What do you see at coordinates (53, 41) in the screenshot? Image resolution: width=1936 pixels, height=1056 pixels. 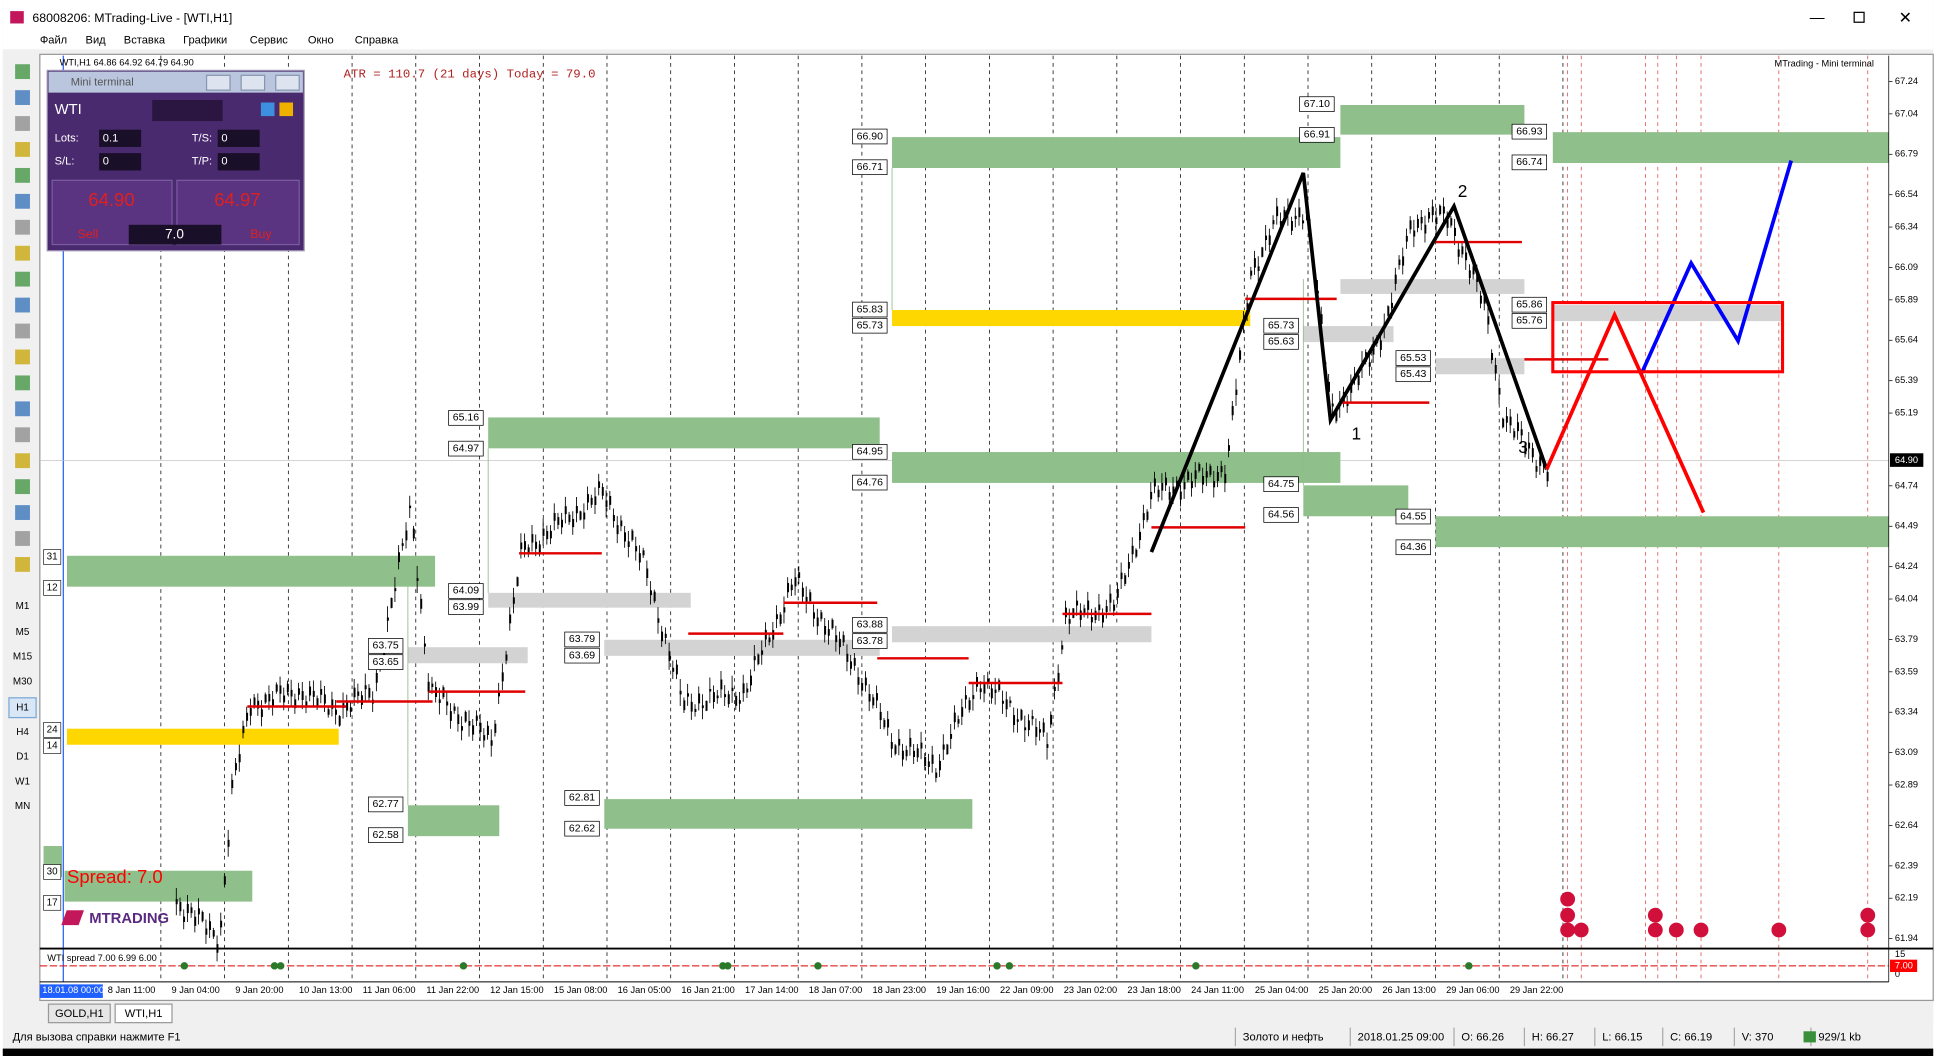 I see `menu-item: Файл` at bounding box center [53, 41].